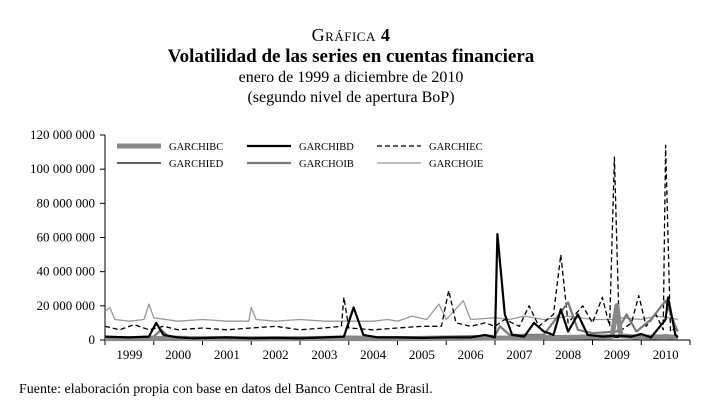 This screenshot has height=419, width=702. What do you see at coordinates (62, 134) in the screenshot?
I see `y-tick-label: 120 000 000` at bounding box center [62, 134].